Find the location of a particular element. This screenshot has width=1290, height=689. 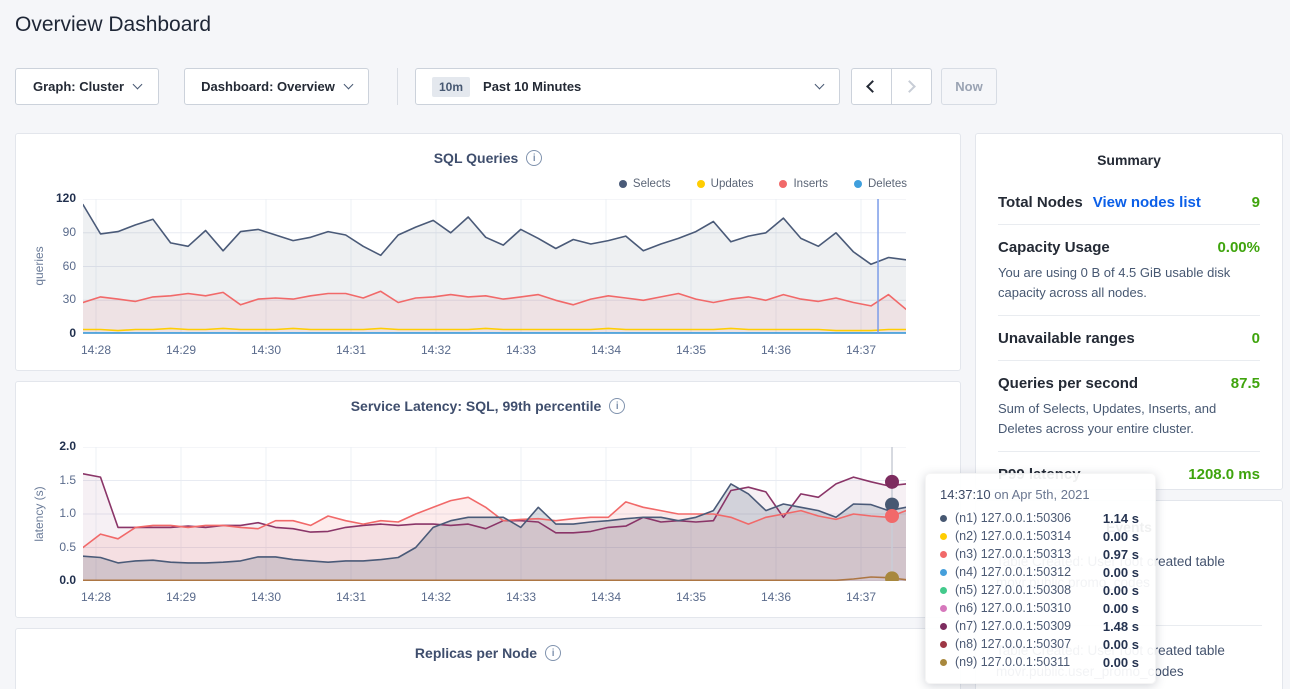

y-axis-tick: 0.0 is located at coordinates (67, 580).